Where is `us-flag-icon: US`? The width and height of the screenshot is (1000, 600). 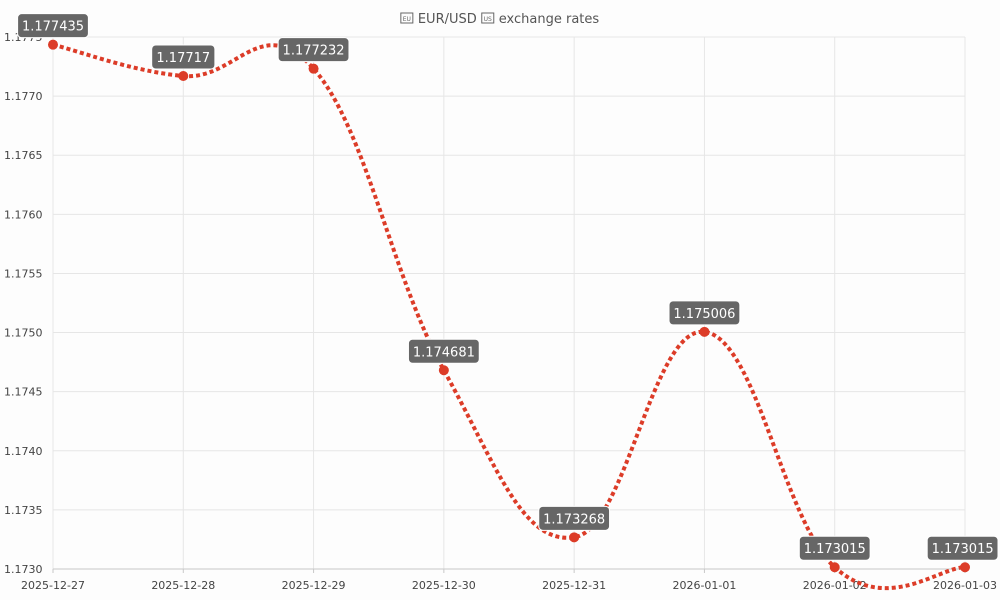
us-flag-icon: US is located at coordinates (488, 18).